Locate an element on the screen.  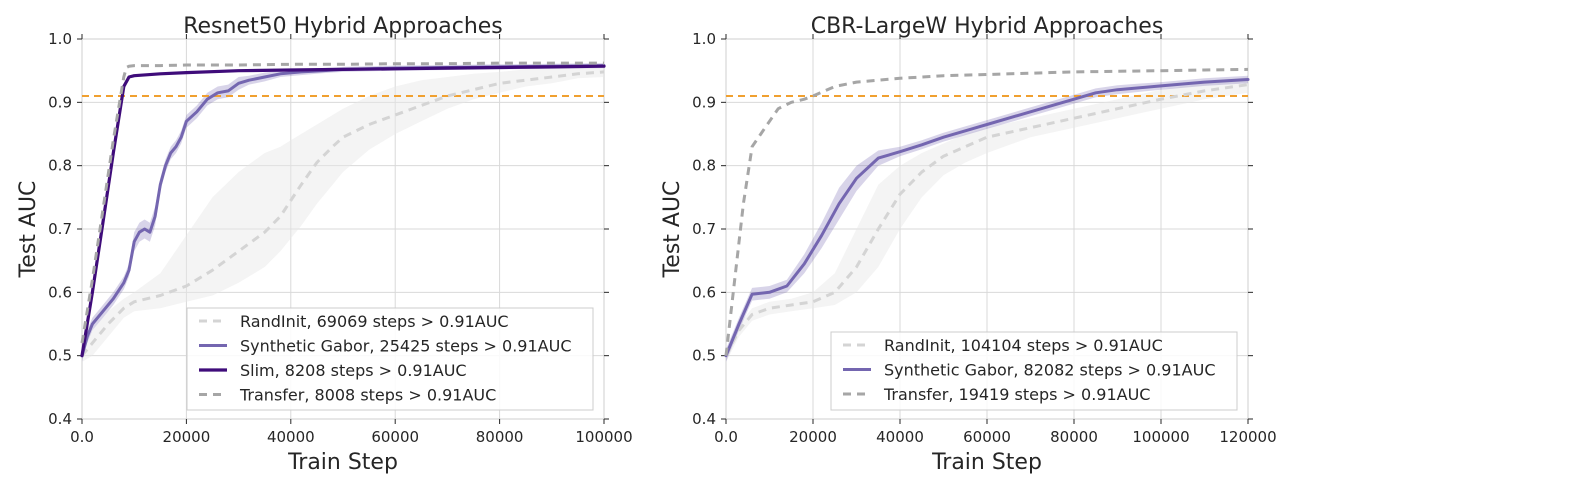
legend-entry: Slim, 8208 steps > 0.91AUC is located at coordinates (353, 370).